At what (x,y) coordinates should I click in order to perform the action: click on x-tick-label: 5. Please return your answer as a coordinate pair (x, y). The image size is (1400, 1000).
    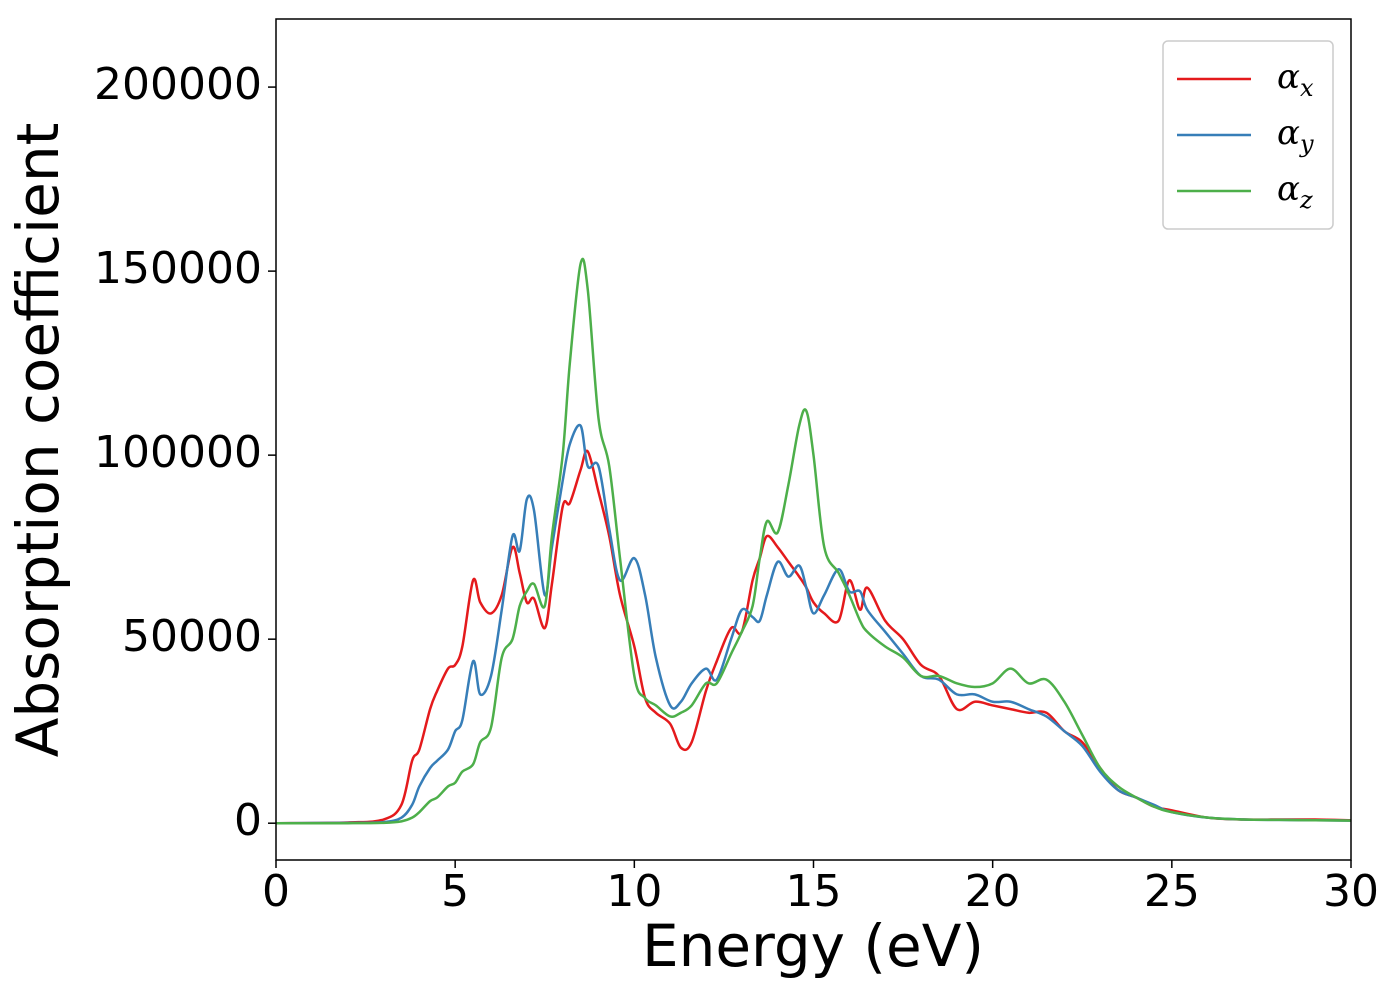
    Looking at the image, I should click on (455, 891).